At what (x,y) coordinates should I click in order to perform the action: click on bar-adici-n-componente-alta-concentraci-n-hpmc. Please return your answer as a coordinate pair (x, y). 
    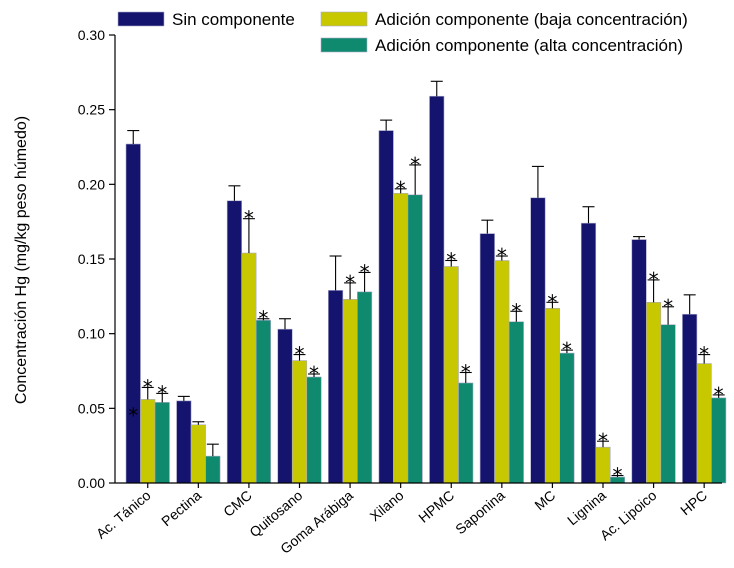
    Looking at the image, I should click on (466, 433).